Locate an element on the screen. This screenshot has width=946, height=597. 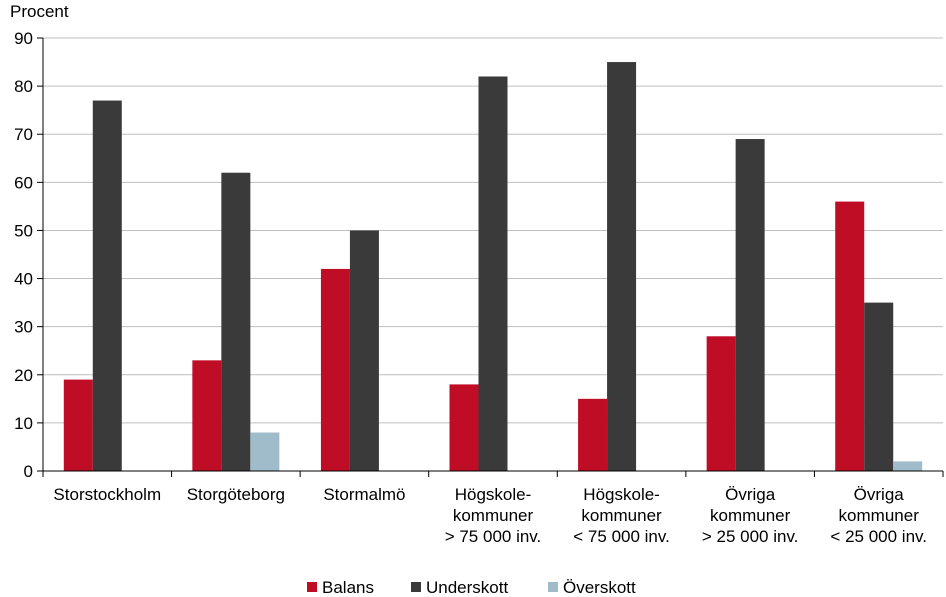
y-tick-label: 50 is located at coordinates (23, 230).